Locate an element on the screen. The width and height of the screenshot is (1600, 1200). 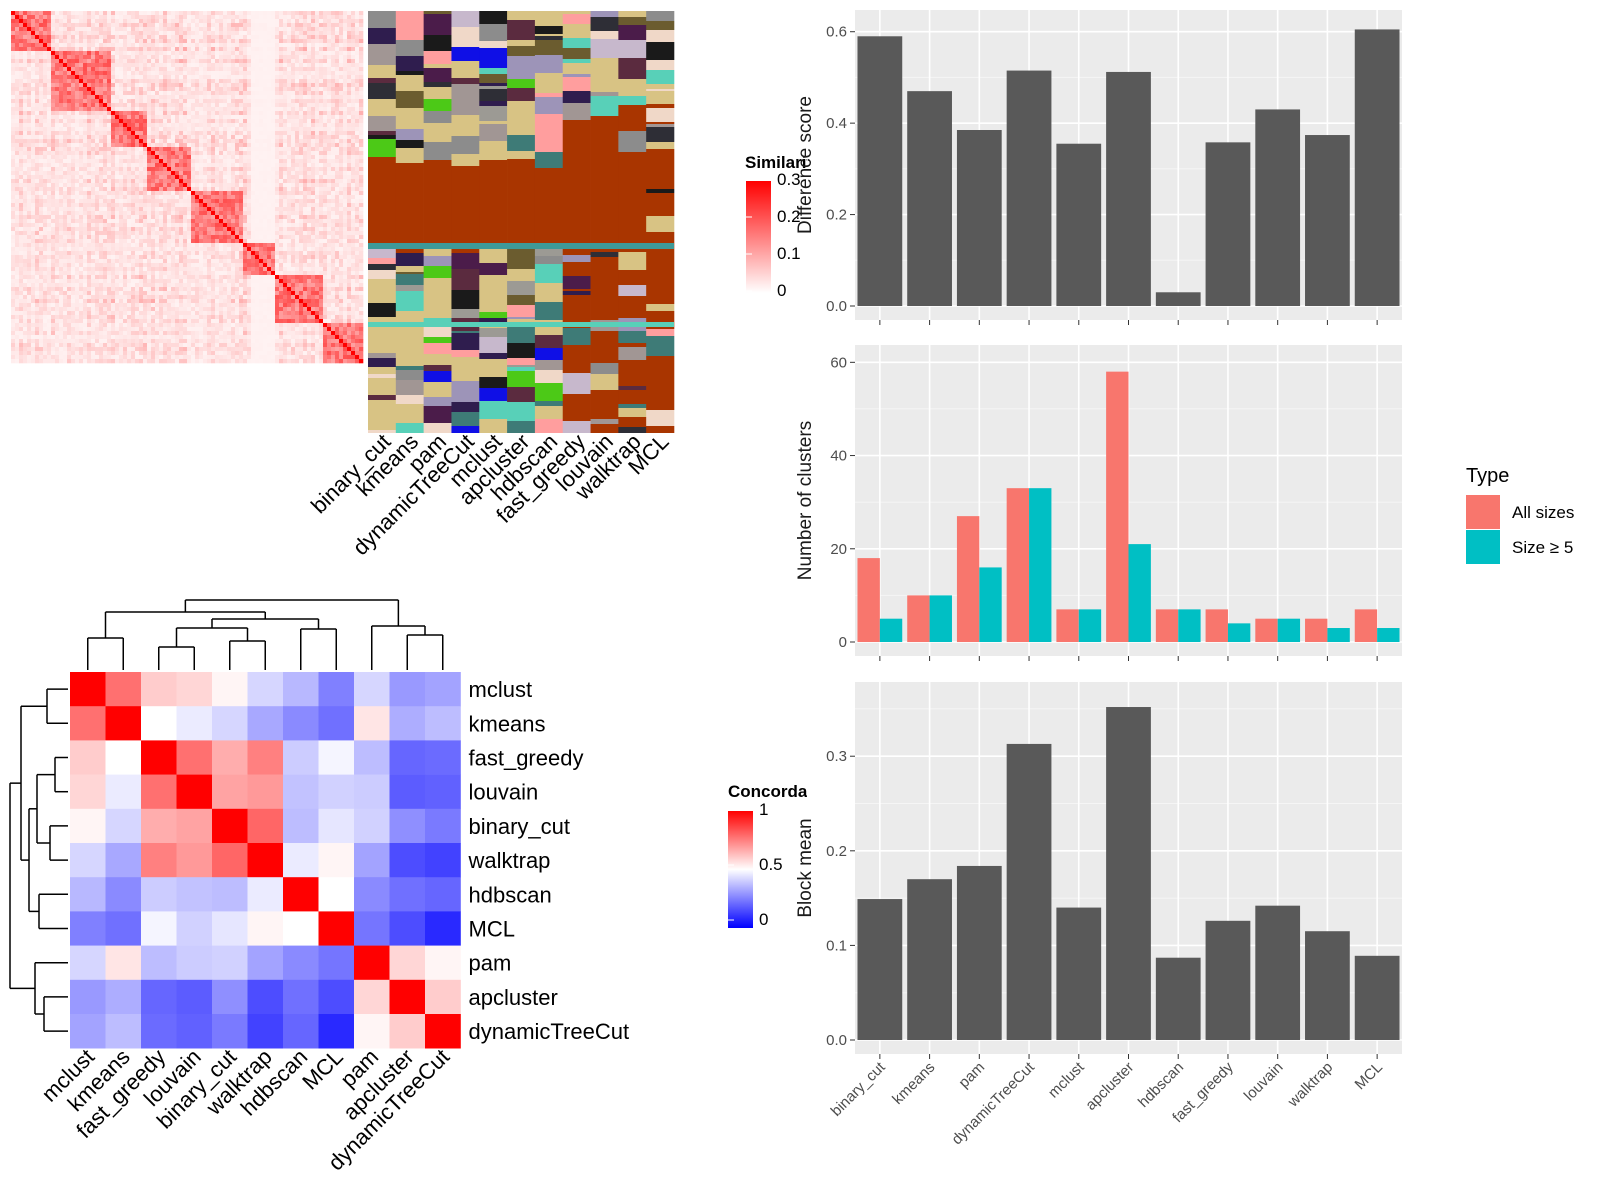
y-axis-title: Block mean is located at coordinates (805, 867).